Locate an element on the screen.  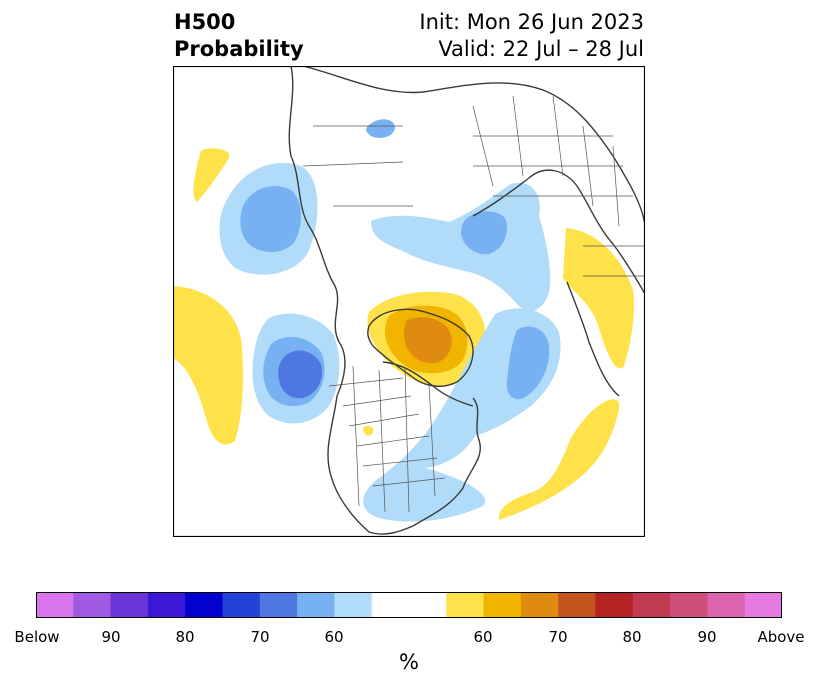
colorbar-swatches is located at coordinates (409, 605).